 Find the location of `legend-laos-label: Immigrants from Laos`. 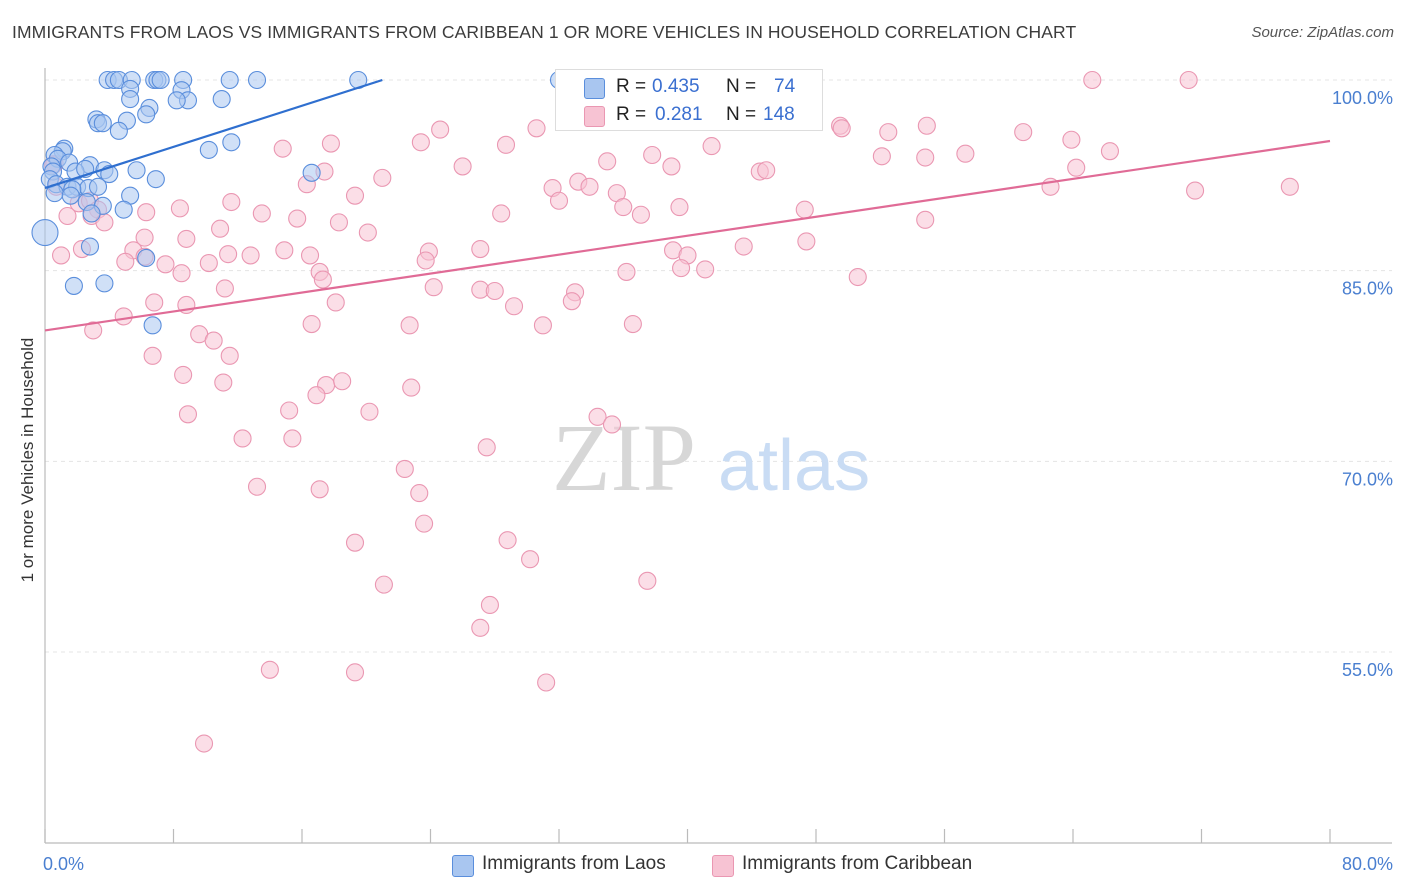

legend-laos-label: Immigrants from Laos is located at coordinates (574, 863).